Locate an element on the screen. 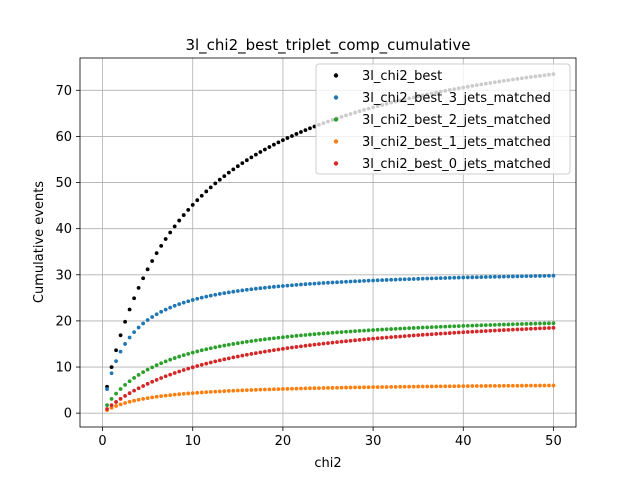 This screenshot has width=640, height=480. x-axis-label: chi2 is located at coordinates (327, 463).